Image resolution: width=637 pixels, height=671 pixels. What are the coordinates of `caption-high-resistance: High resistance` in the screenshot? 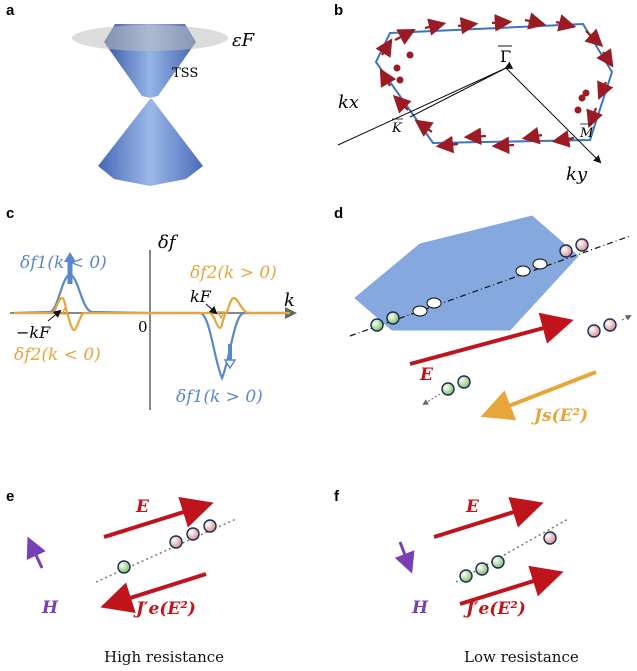 It's located at (164, 657).